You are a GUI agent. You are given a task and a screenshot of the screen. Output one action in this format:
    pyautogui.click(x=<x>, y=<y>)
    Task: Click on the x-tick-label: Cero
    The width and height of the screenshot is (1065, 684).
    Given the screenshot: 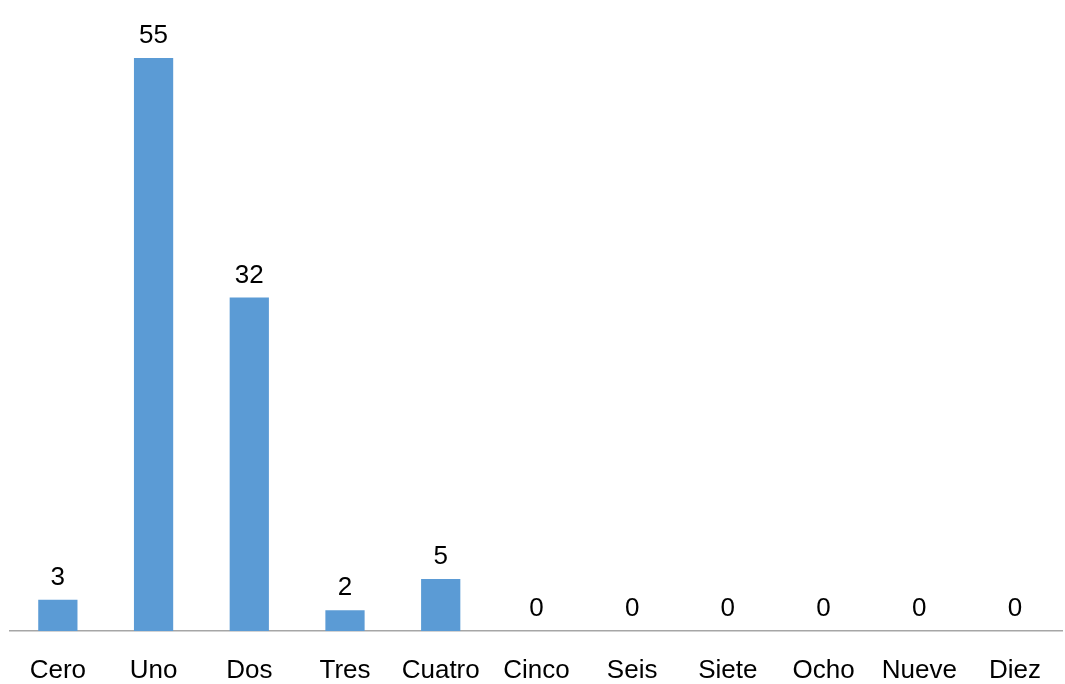 What is the action you would take?
    pyautogui.click(x=58, y=668)
    